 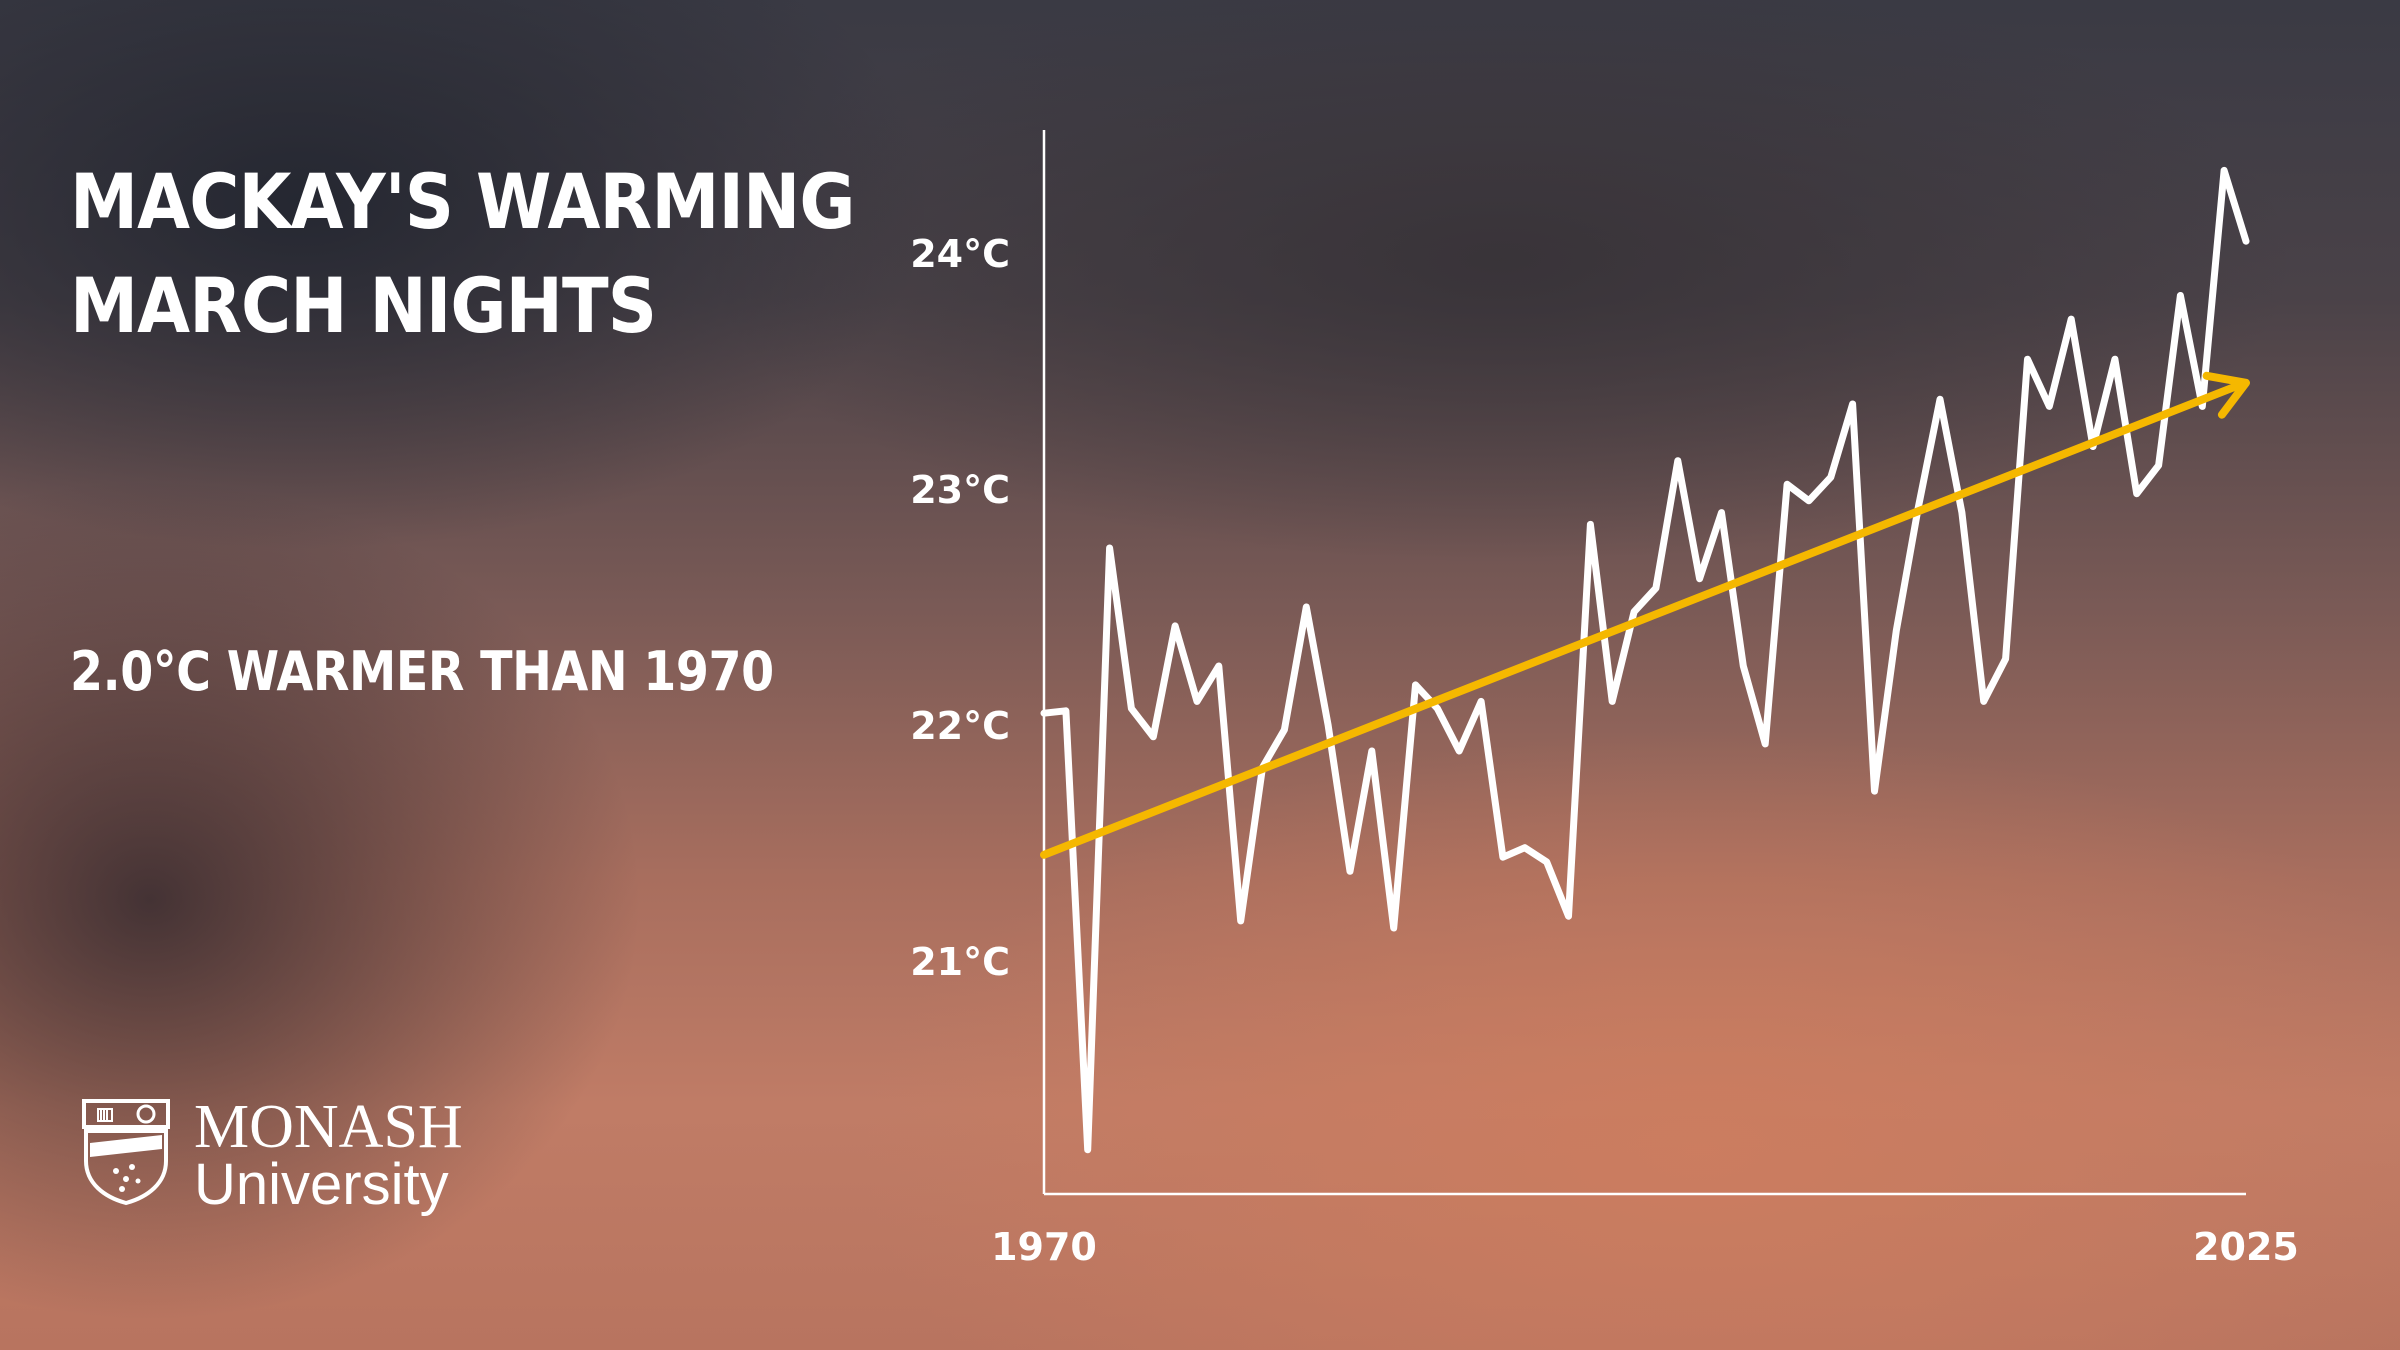 I want to click on y-tick-label: 21°C, so click(x=960, y=962).